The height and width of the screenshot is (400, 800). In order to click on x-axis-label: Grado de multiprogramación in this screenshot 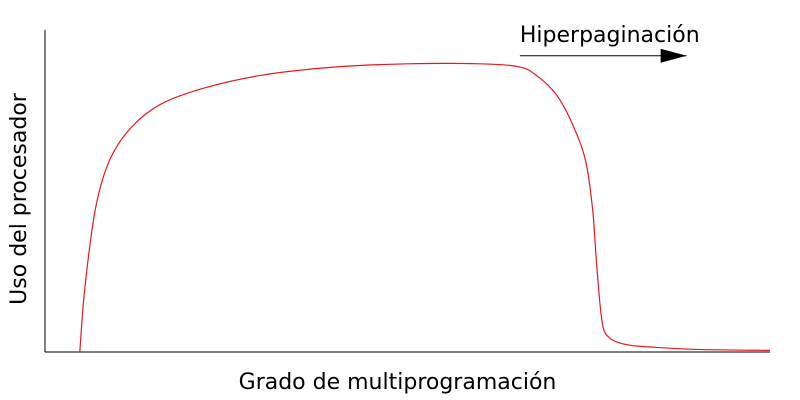, I will do `click(398, 382)`.